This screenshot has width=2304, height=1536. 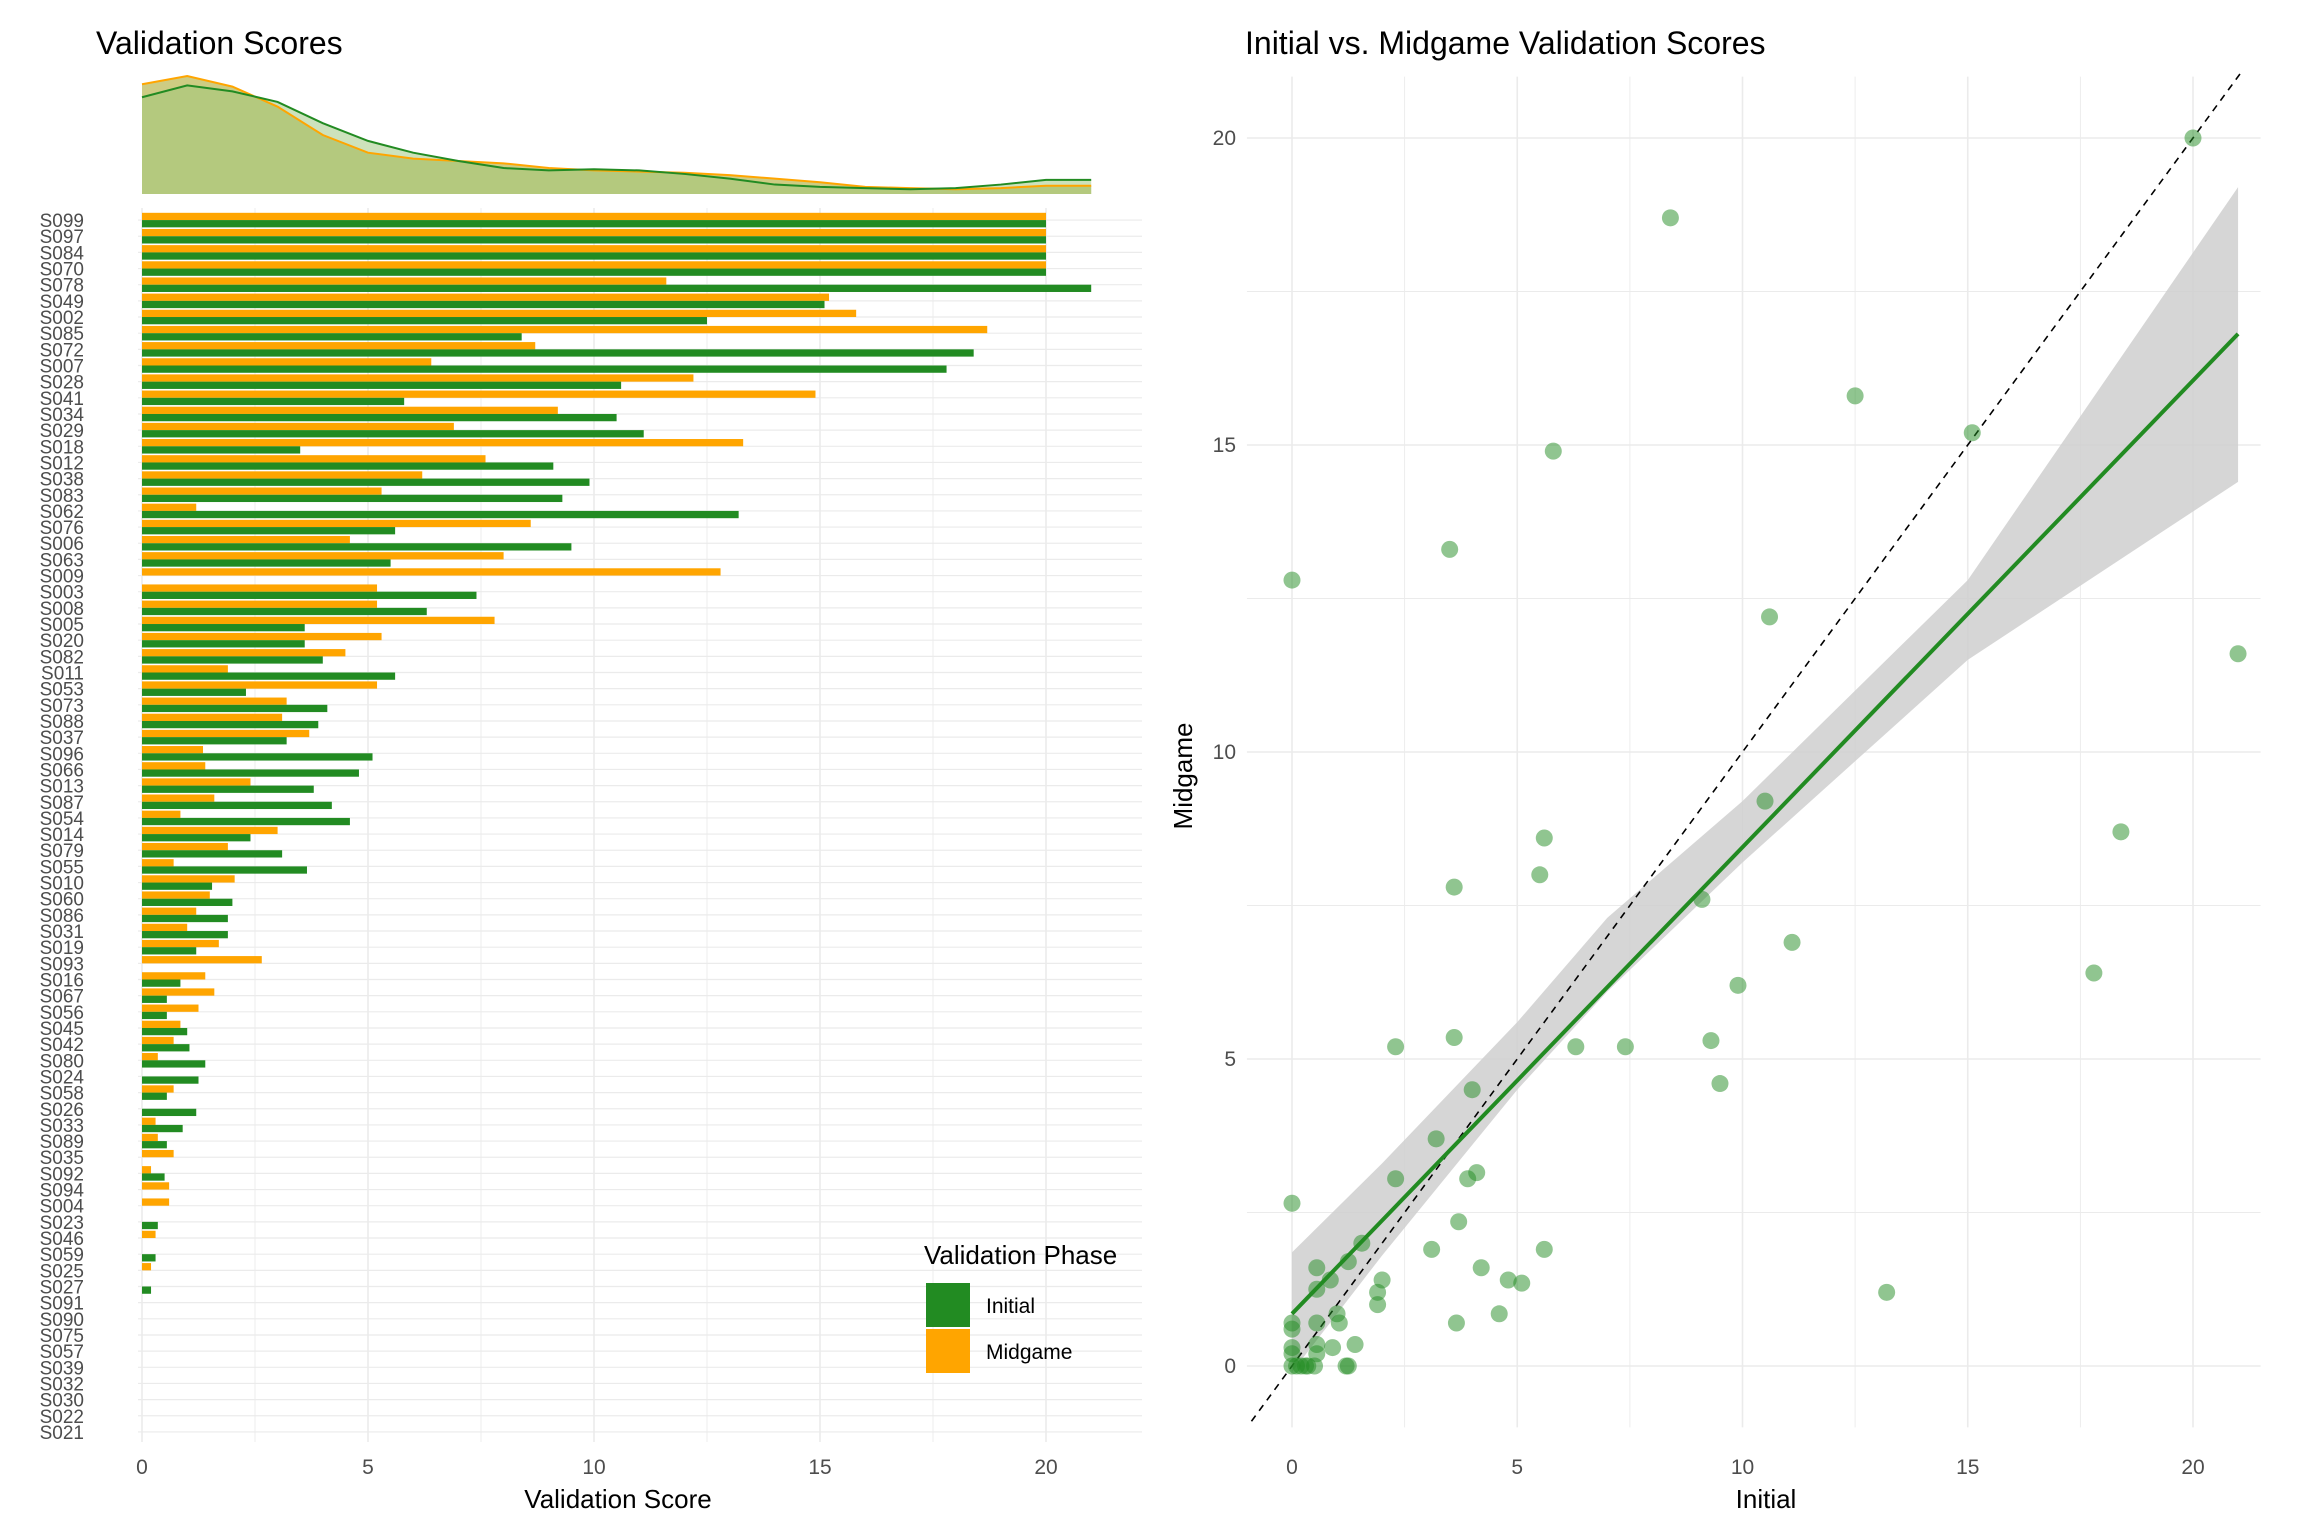 I want to click on bar-midgame-S086, so click(x=169, y=911).